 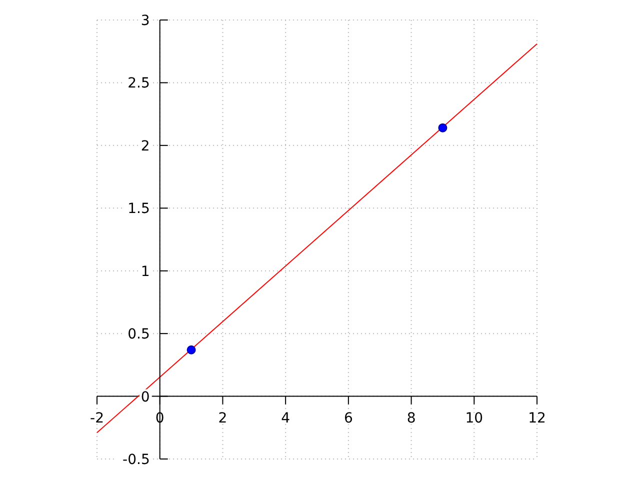 I want to click on y-tick-label: 2, so click(x=145, y=146).